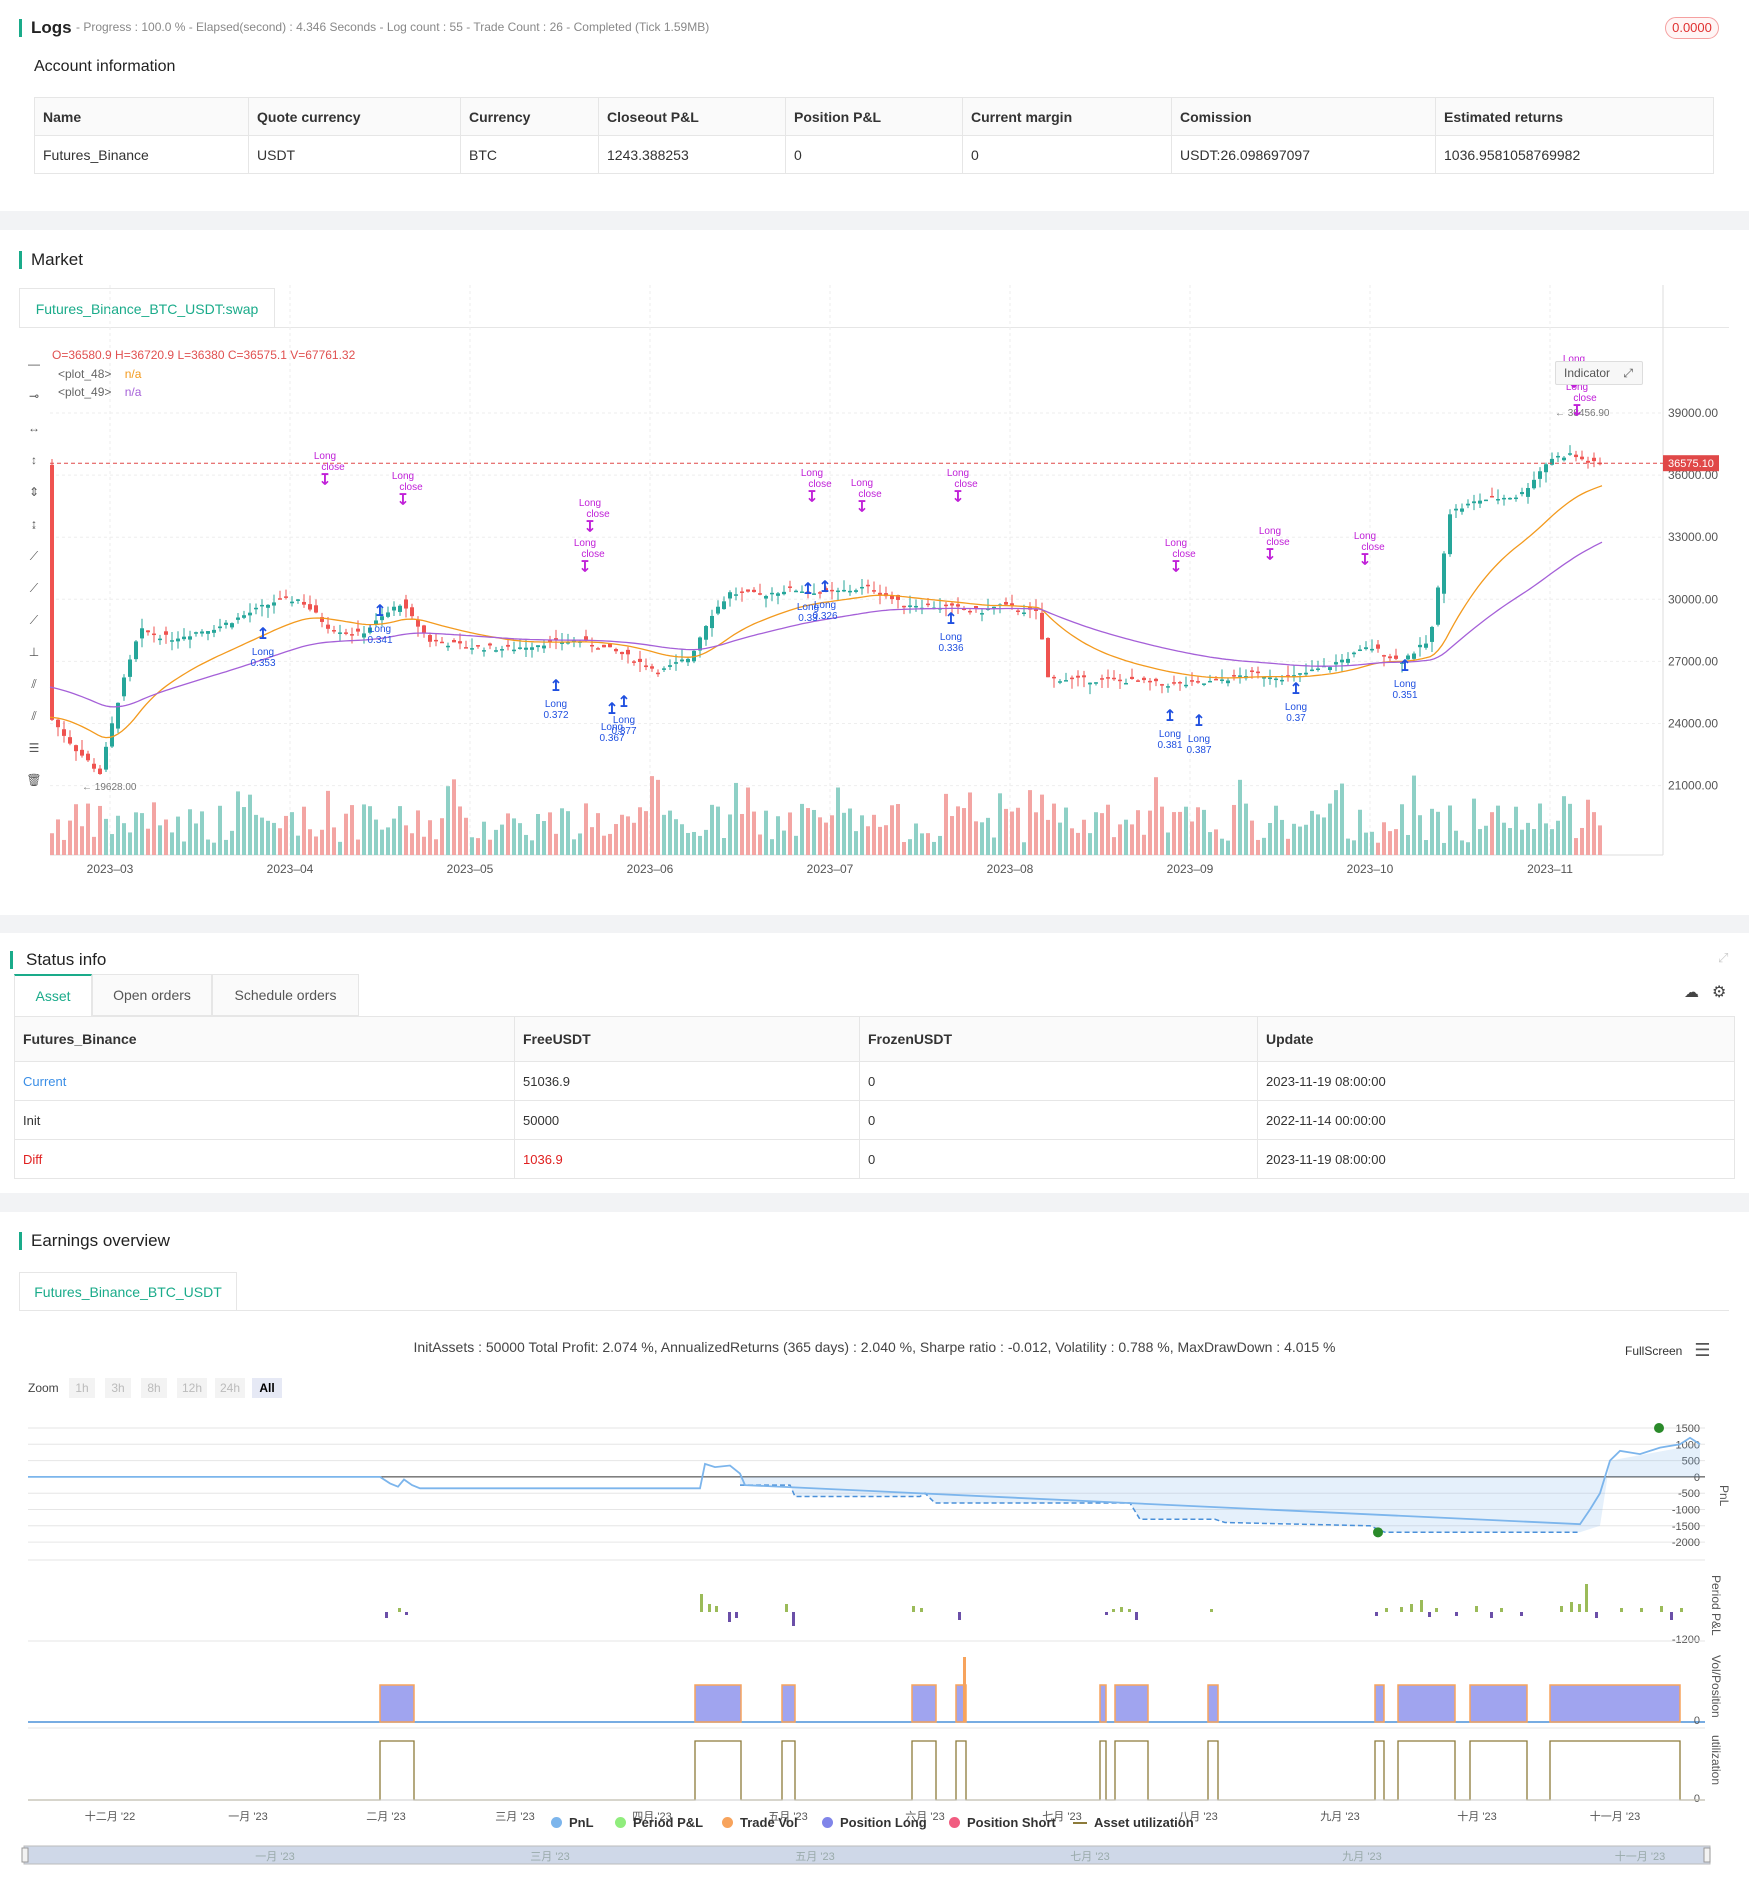 The height and width of the screenshot is (1898, 1749). I want to click on earn-time-axis-label: 七月 '23, so click(1061, 1816).